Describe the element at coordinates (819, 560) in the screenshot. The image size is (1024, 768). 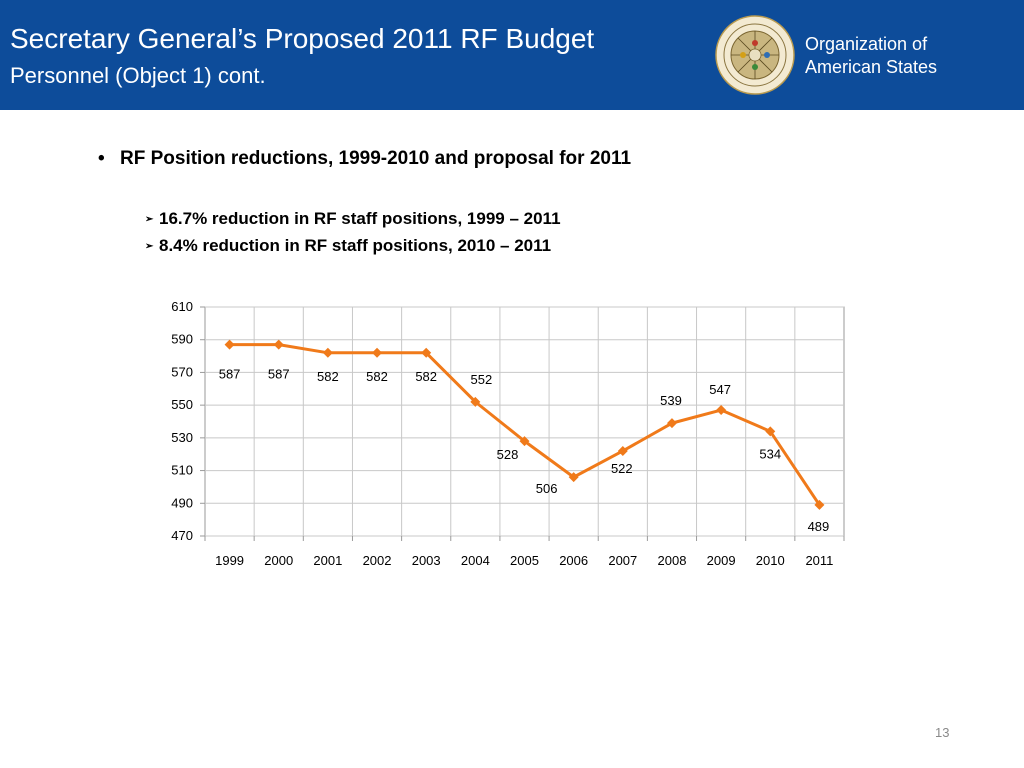
I see `x-tick-label: 2011` at that location.